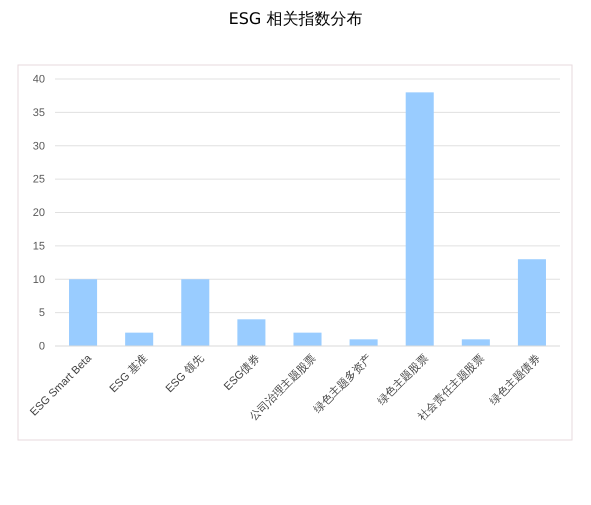 This screenshot has width=591, height=505. Describe the element at coordinates (38, 112) in the screenshot. I see `y-tick-label: 35` at that location.